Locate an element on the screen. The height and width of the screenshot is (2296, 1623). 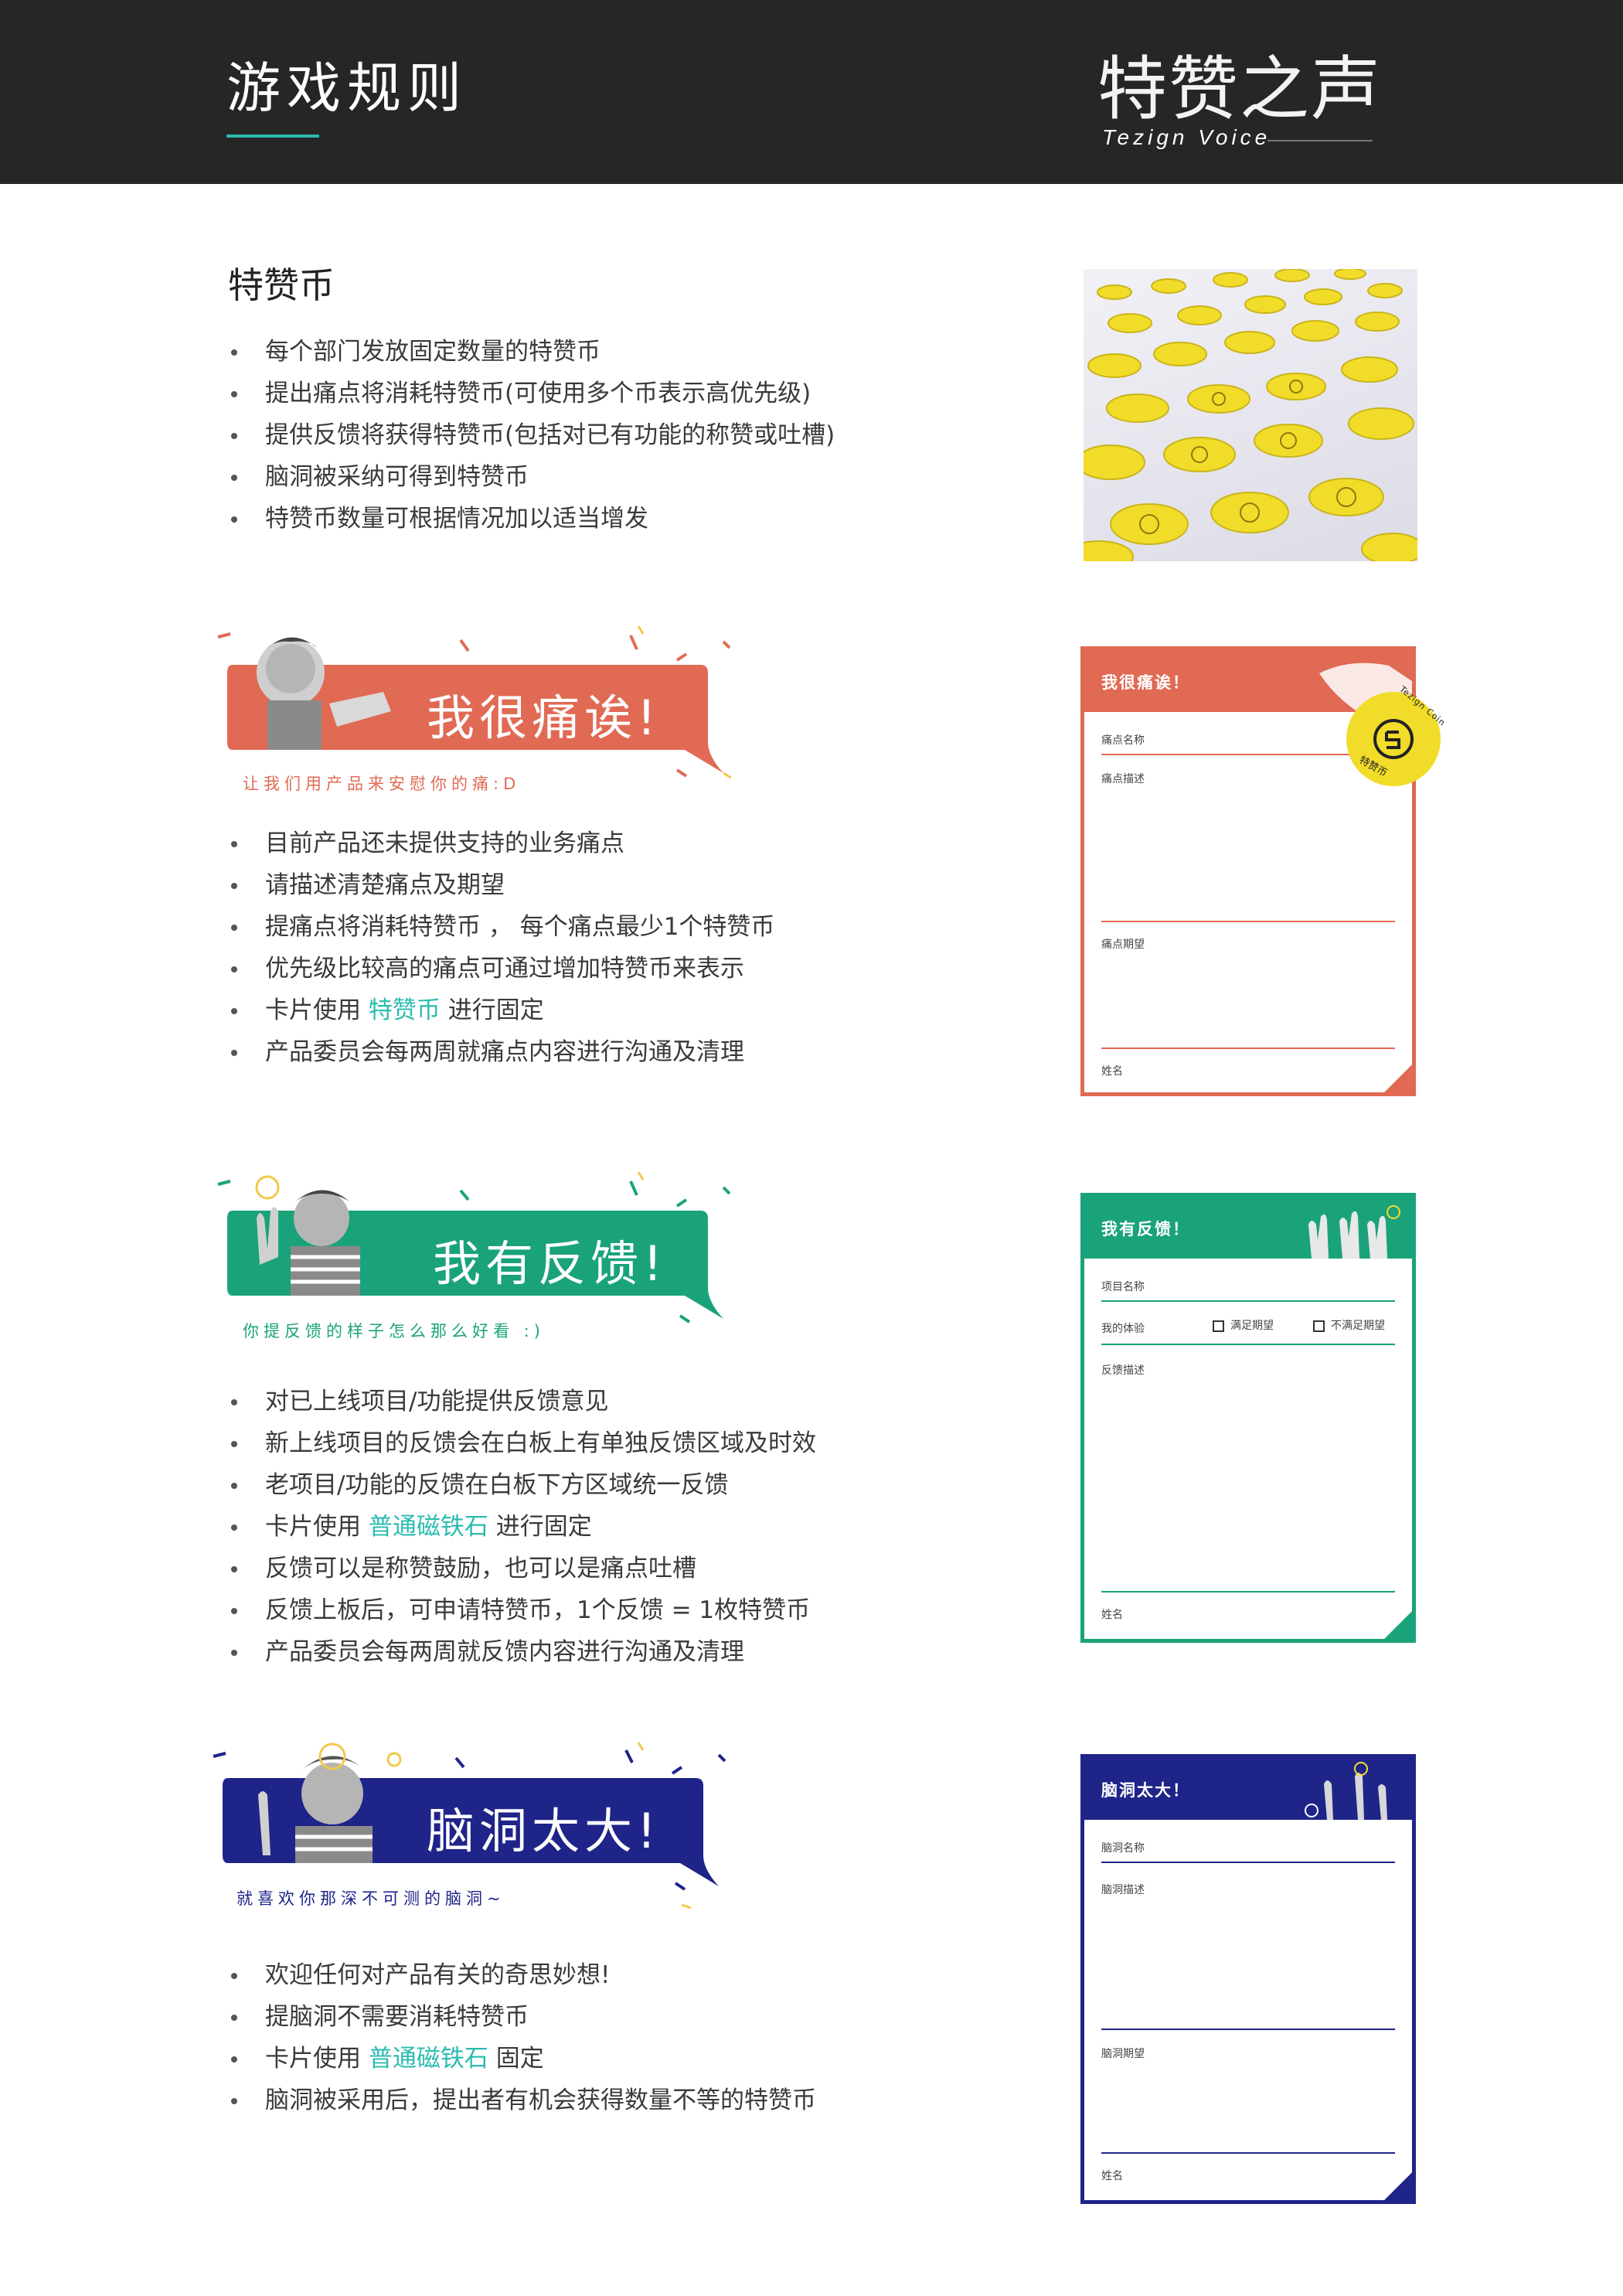
list-item: 脑洞被采纳可得到特赞币 is located at coordinates (531, 477).